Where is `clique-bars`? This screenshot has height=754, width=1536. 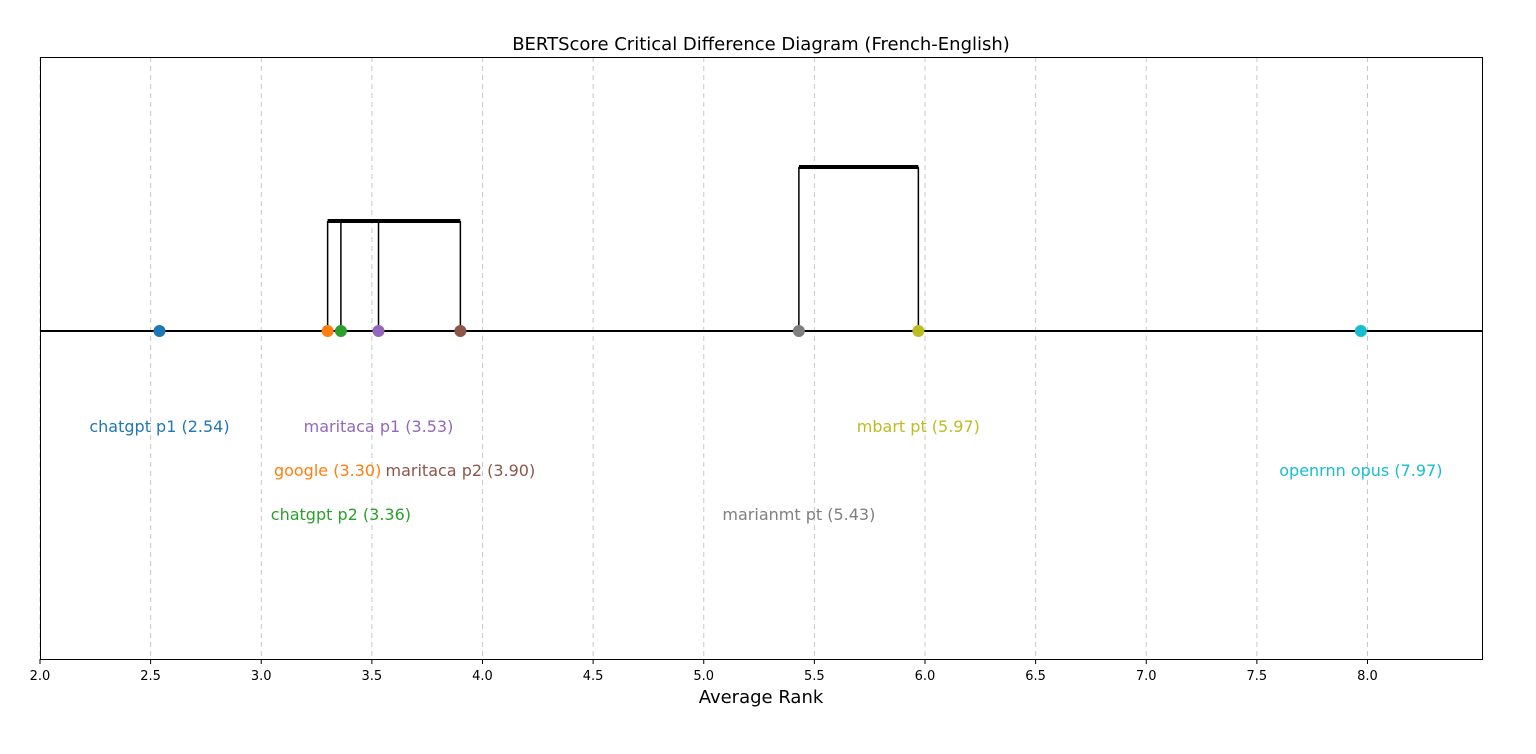
clique-bars is located at coordinates (623, 248).